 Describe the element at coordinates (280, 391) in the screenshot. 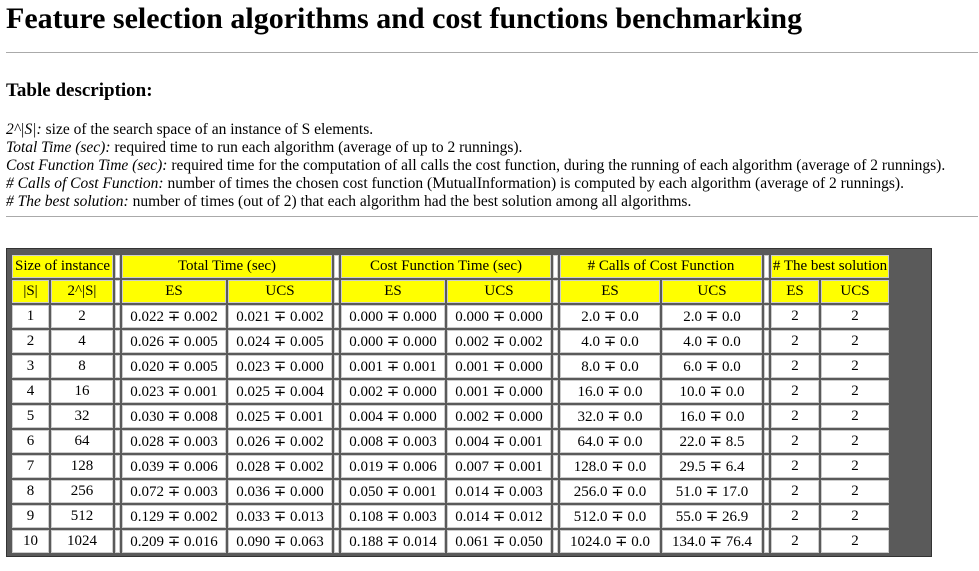

I see `table-cell: 0.025 ∓ 0.004` at that location.